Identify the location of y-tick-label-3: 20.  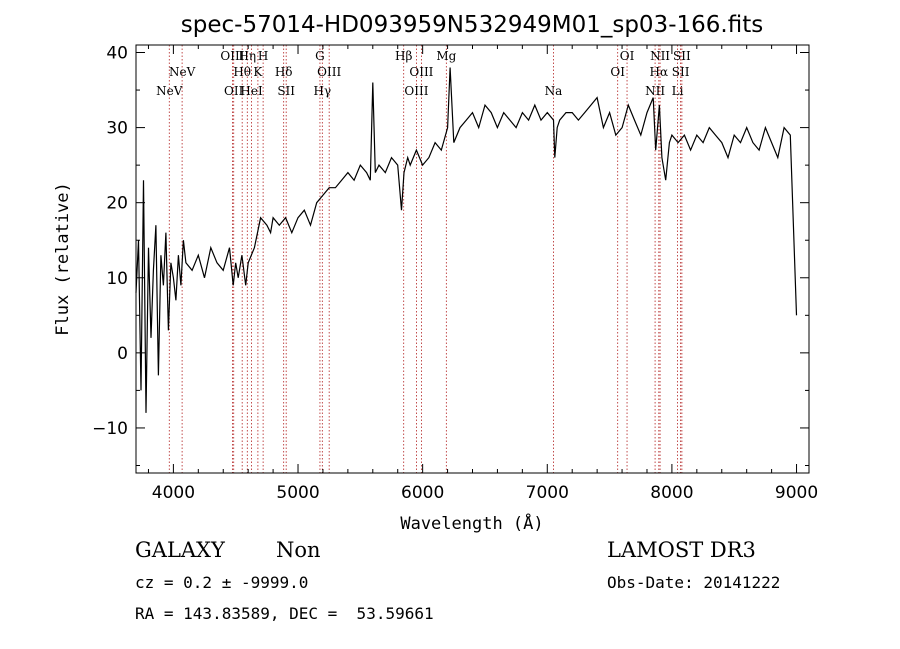
(117, 204).